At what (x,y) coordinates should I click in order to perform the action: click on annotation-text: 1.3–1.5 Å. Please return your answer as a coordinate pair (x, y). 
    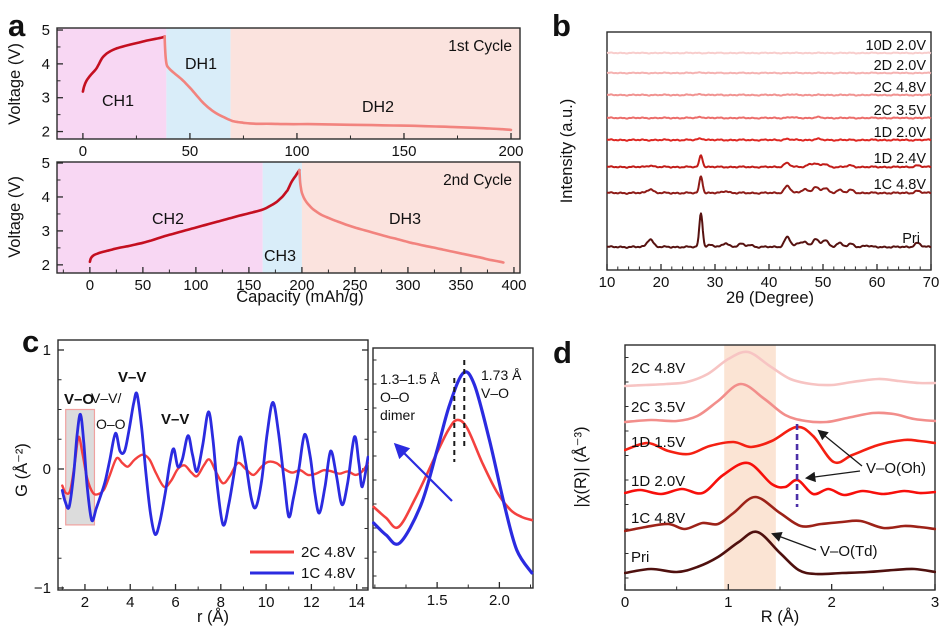
    Looking at the image, I should click on (410, 379).